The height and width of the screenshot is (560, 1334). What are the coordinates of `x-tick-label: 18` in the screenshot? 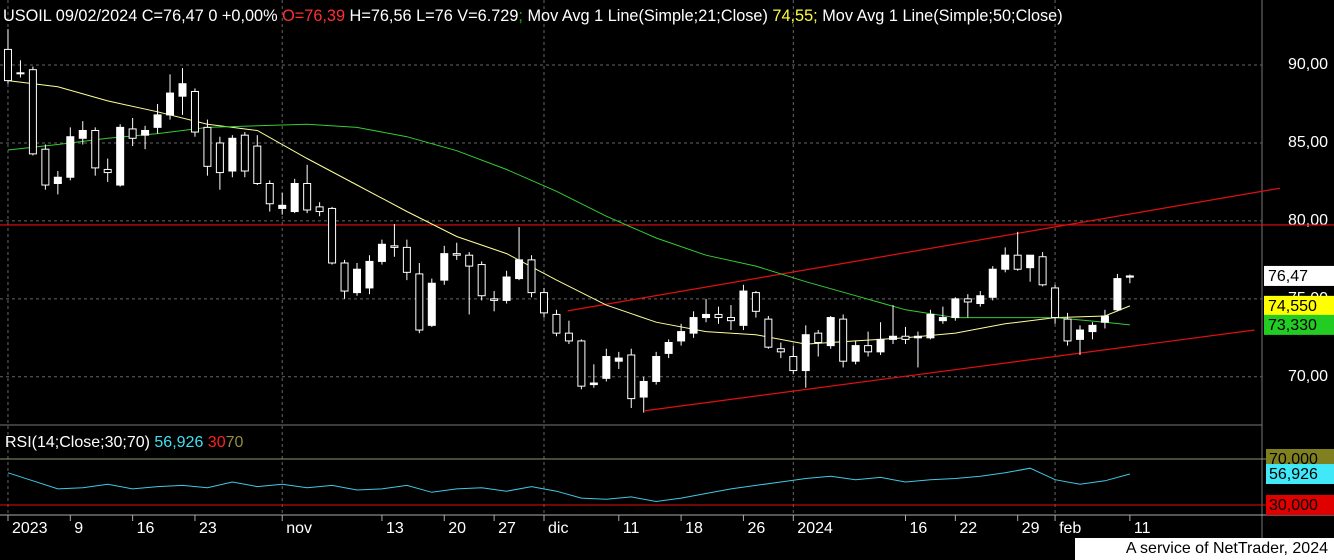 It's located at (694, 528).